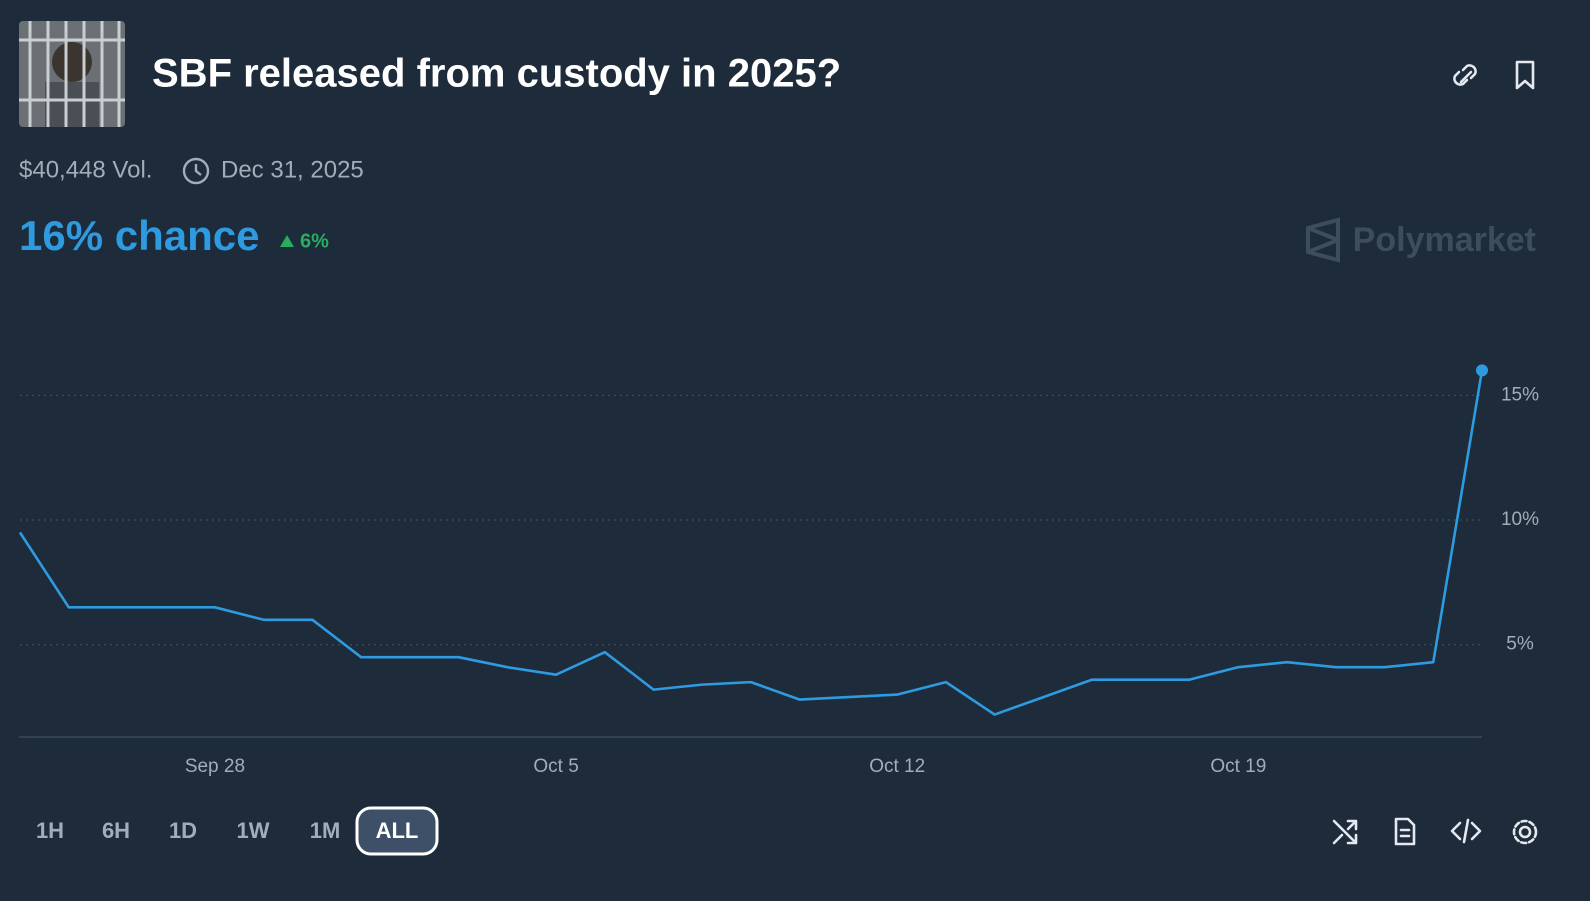  Describe the element at coordinates (1520, 394) in the screenshot. I see `y-tick-label: 15%` at that location.